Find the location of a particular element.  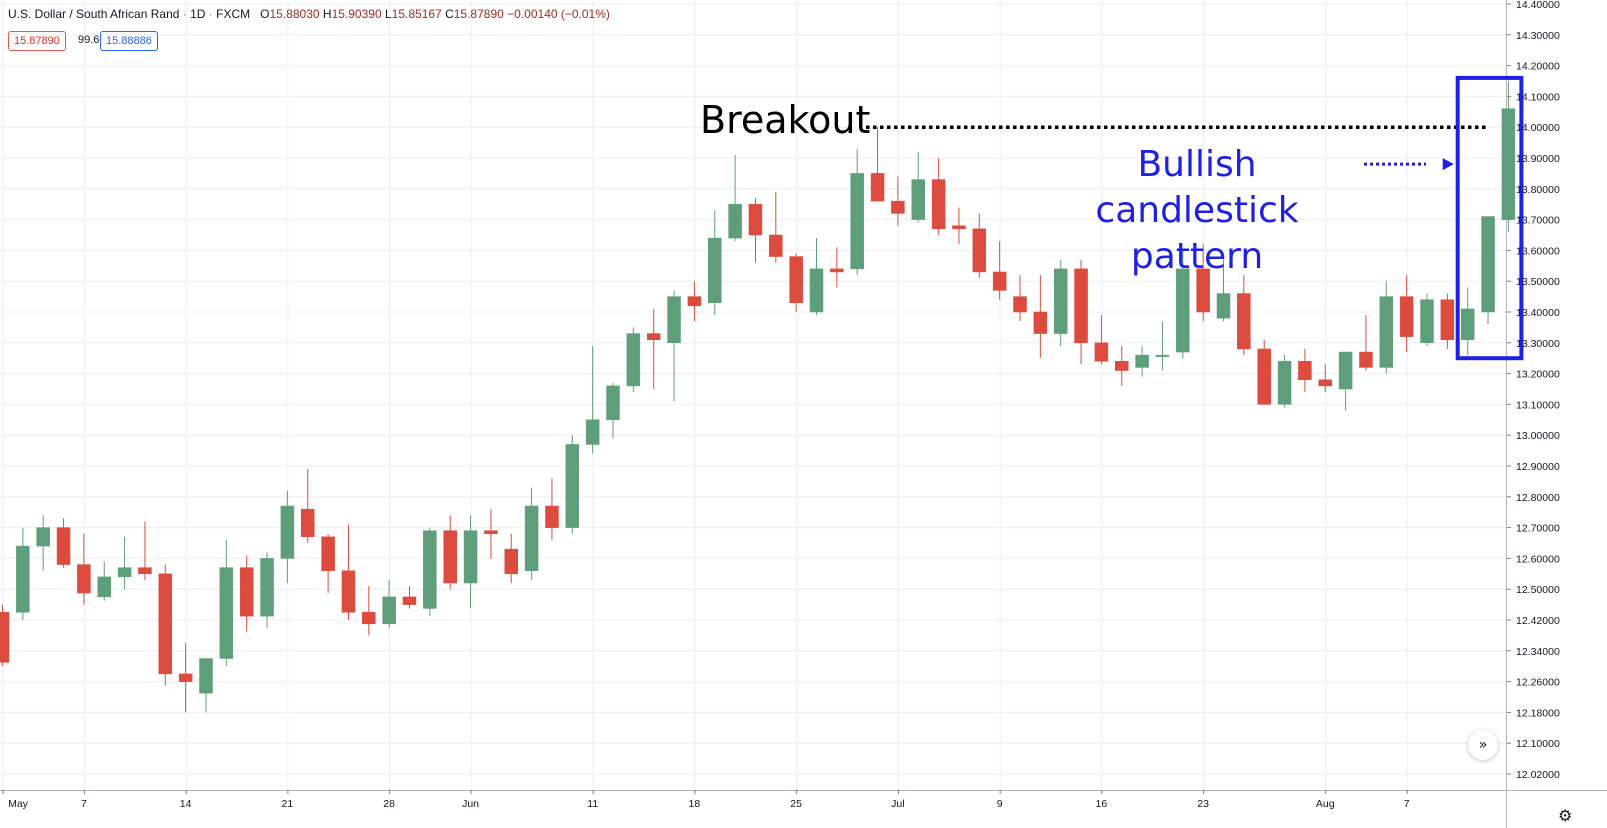

low-label: L is located at coordinates (388, 14).